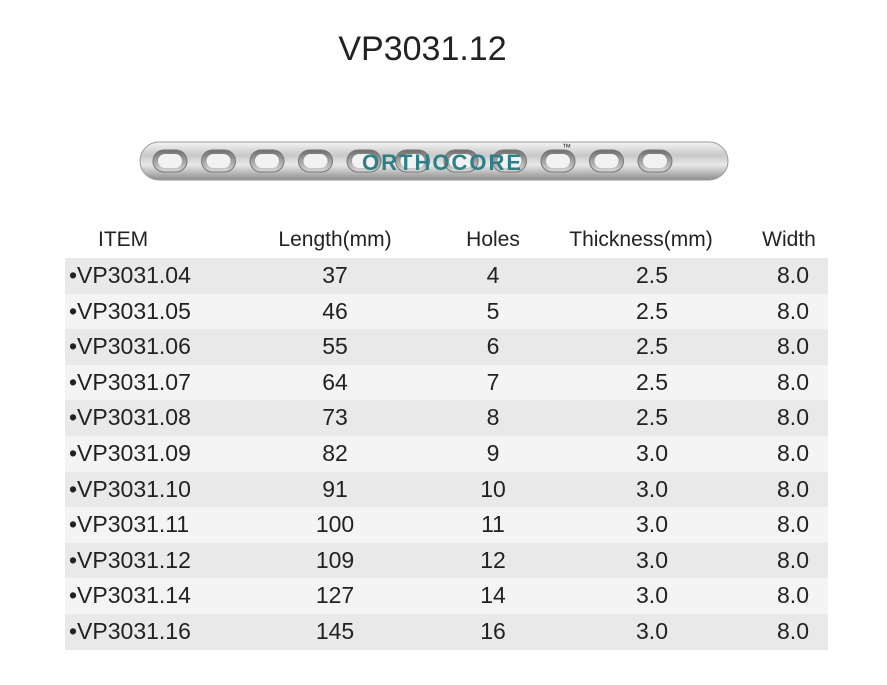 This screenshot has width=887, height=685. I want to click on cell-text: •VP3031.05, so click(130, 310).